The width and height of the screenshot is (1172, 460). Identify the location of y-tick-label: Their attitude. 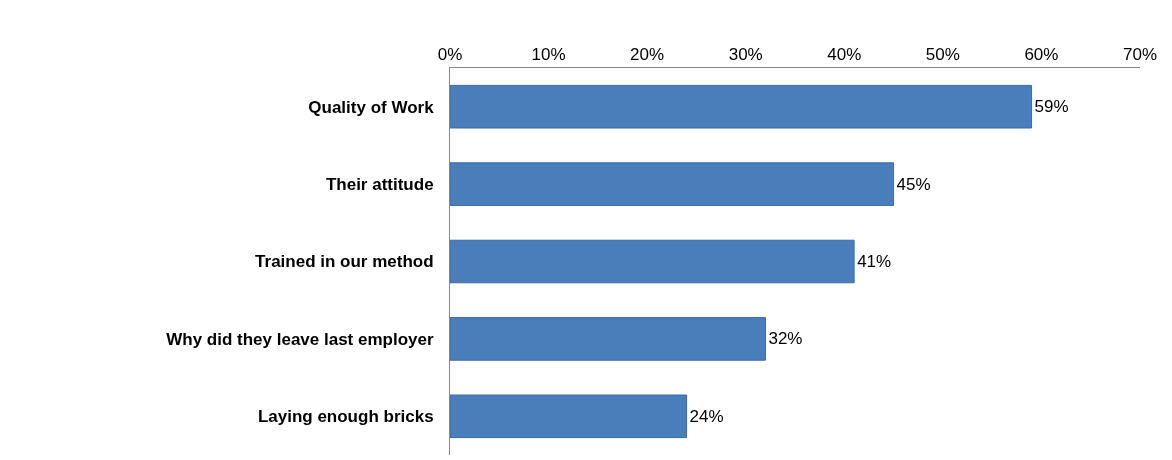
(379, 185).